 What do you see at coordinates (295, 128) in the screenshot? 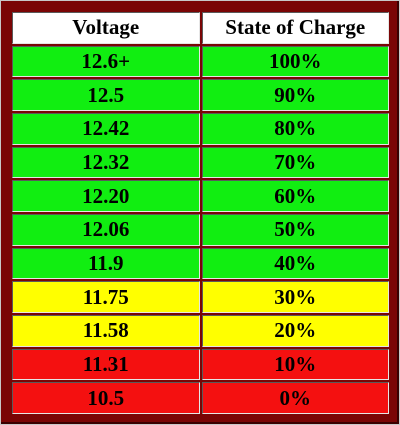
I see `charge-cell: 80%` at bounding box center [295, 128].